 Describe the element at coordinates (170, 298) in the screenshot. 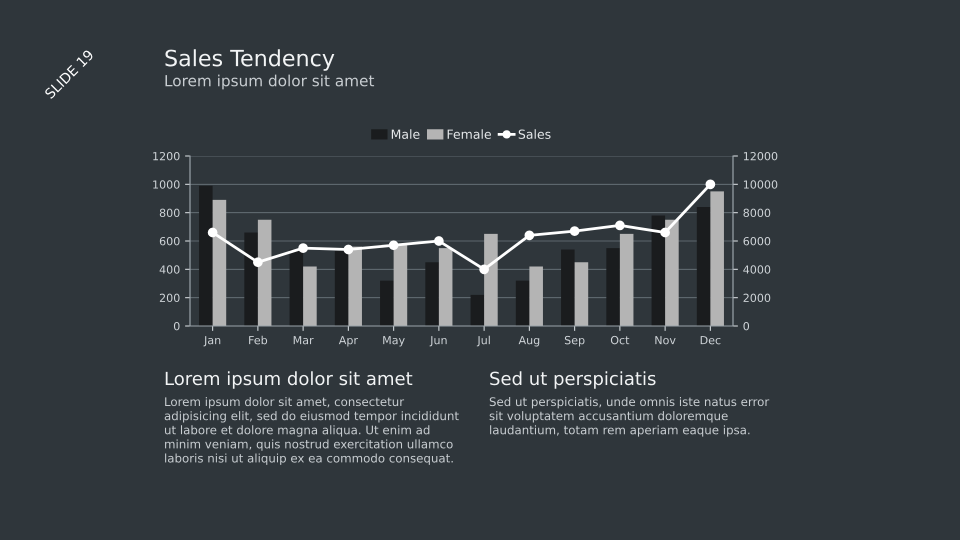

I see `y-tick-label: 200` at that location.